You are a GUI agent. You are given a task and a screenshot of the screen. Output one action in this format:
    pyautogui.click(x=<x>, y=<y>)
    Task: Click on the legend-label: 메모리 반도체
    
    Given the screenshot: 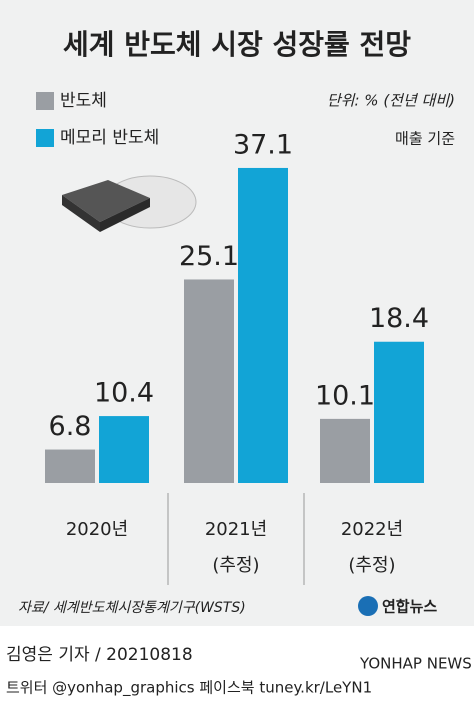 What is the action you would take?
    pyautogui.click(x=109, y=138)
    